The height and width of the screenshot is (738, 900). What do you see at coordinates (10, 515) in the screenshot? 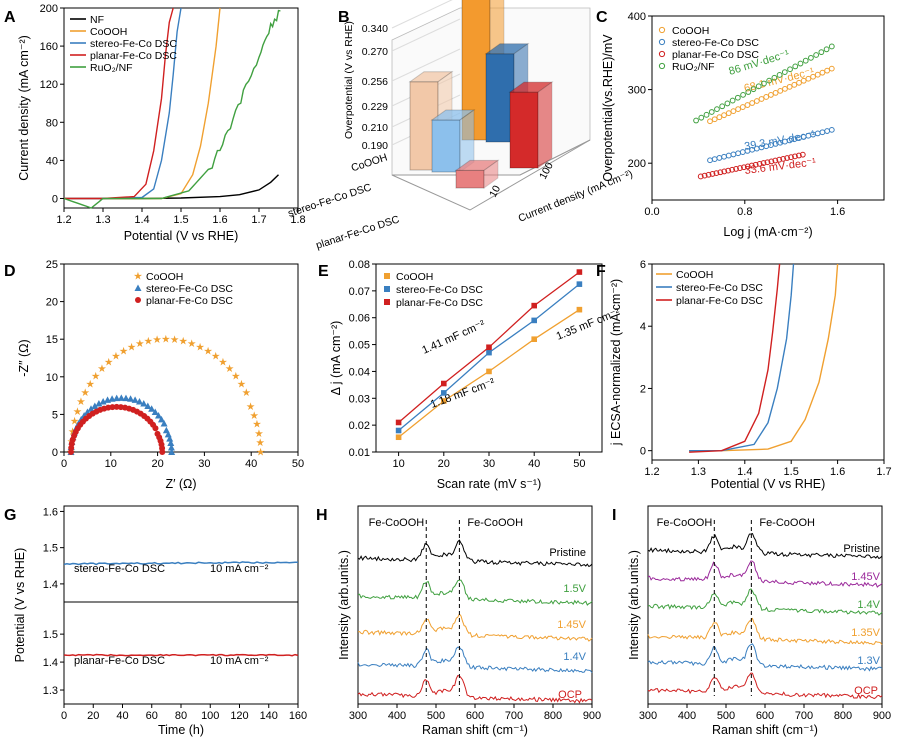
I see `panel-label-g: G` at bounding box center [10, 515].